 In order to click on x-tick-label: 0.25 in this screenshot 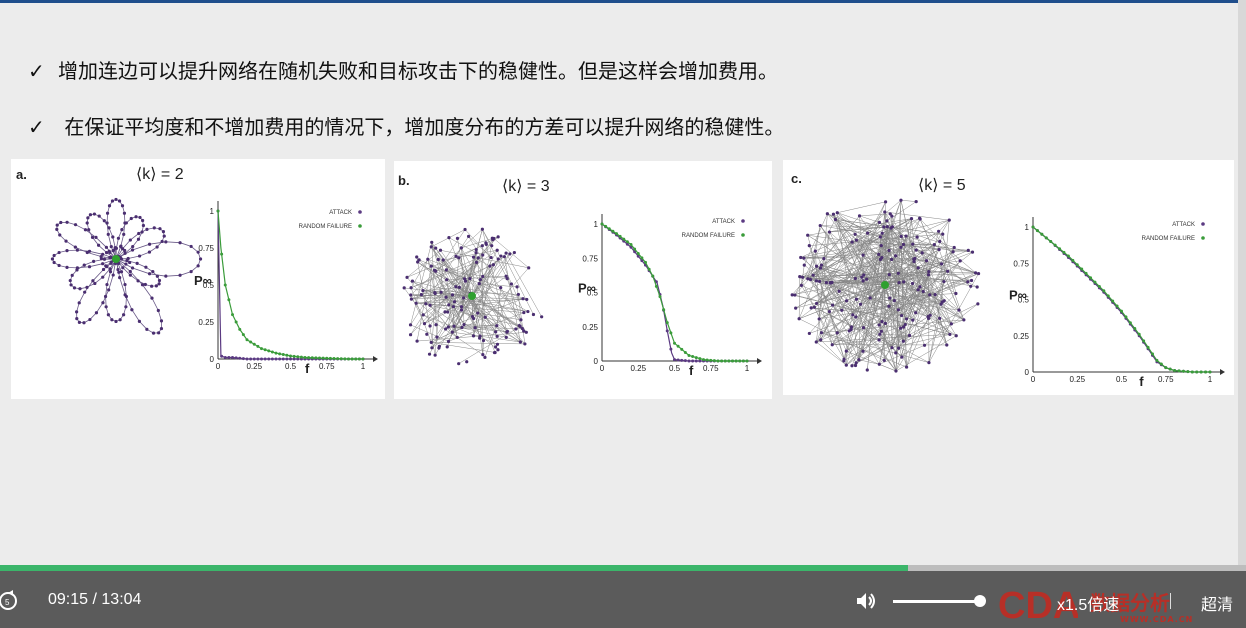, I will do `click(638, 368)`.